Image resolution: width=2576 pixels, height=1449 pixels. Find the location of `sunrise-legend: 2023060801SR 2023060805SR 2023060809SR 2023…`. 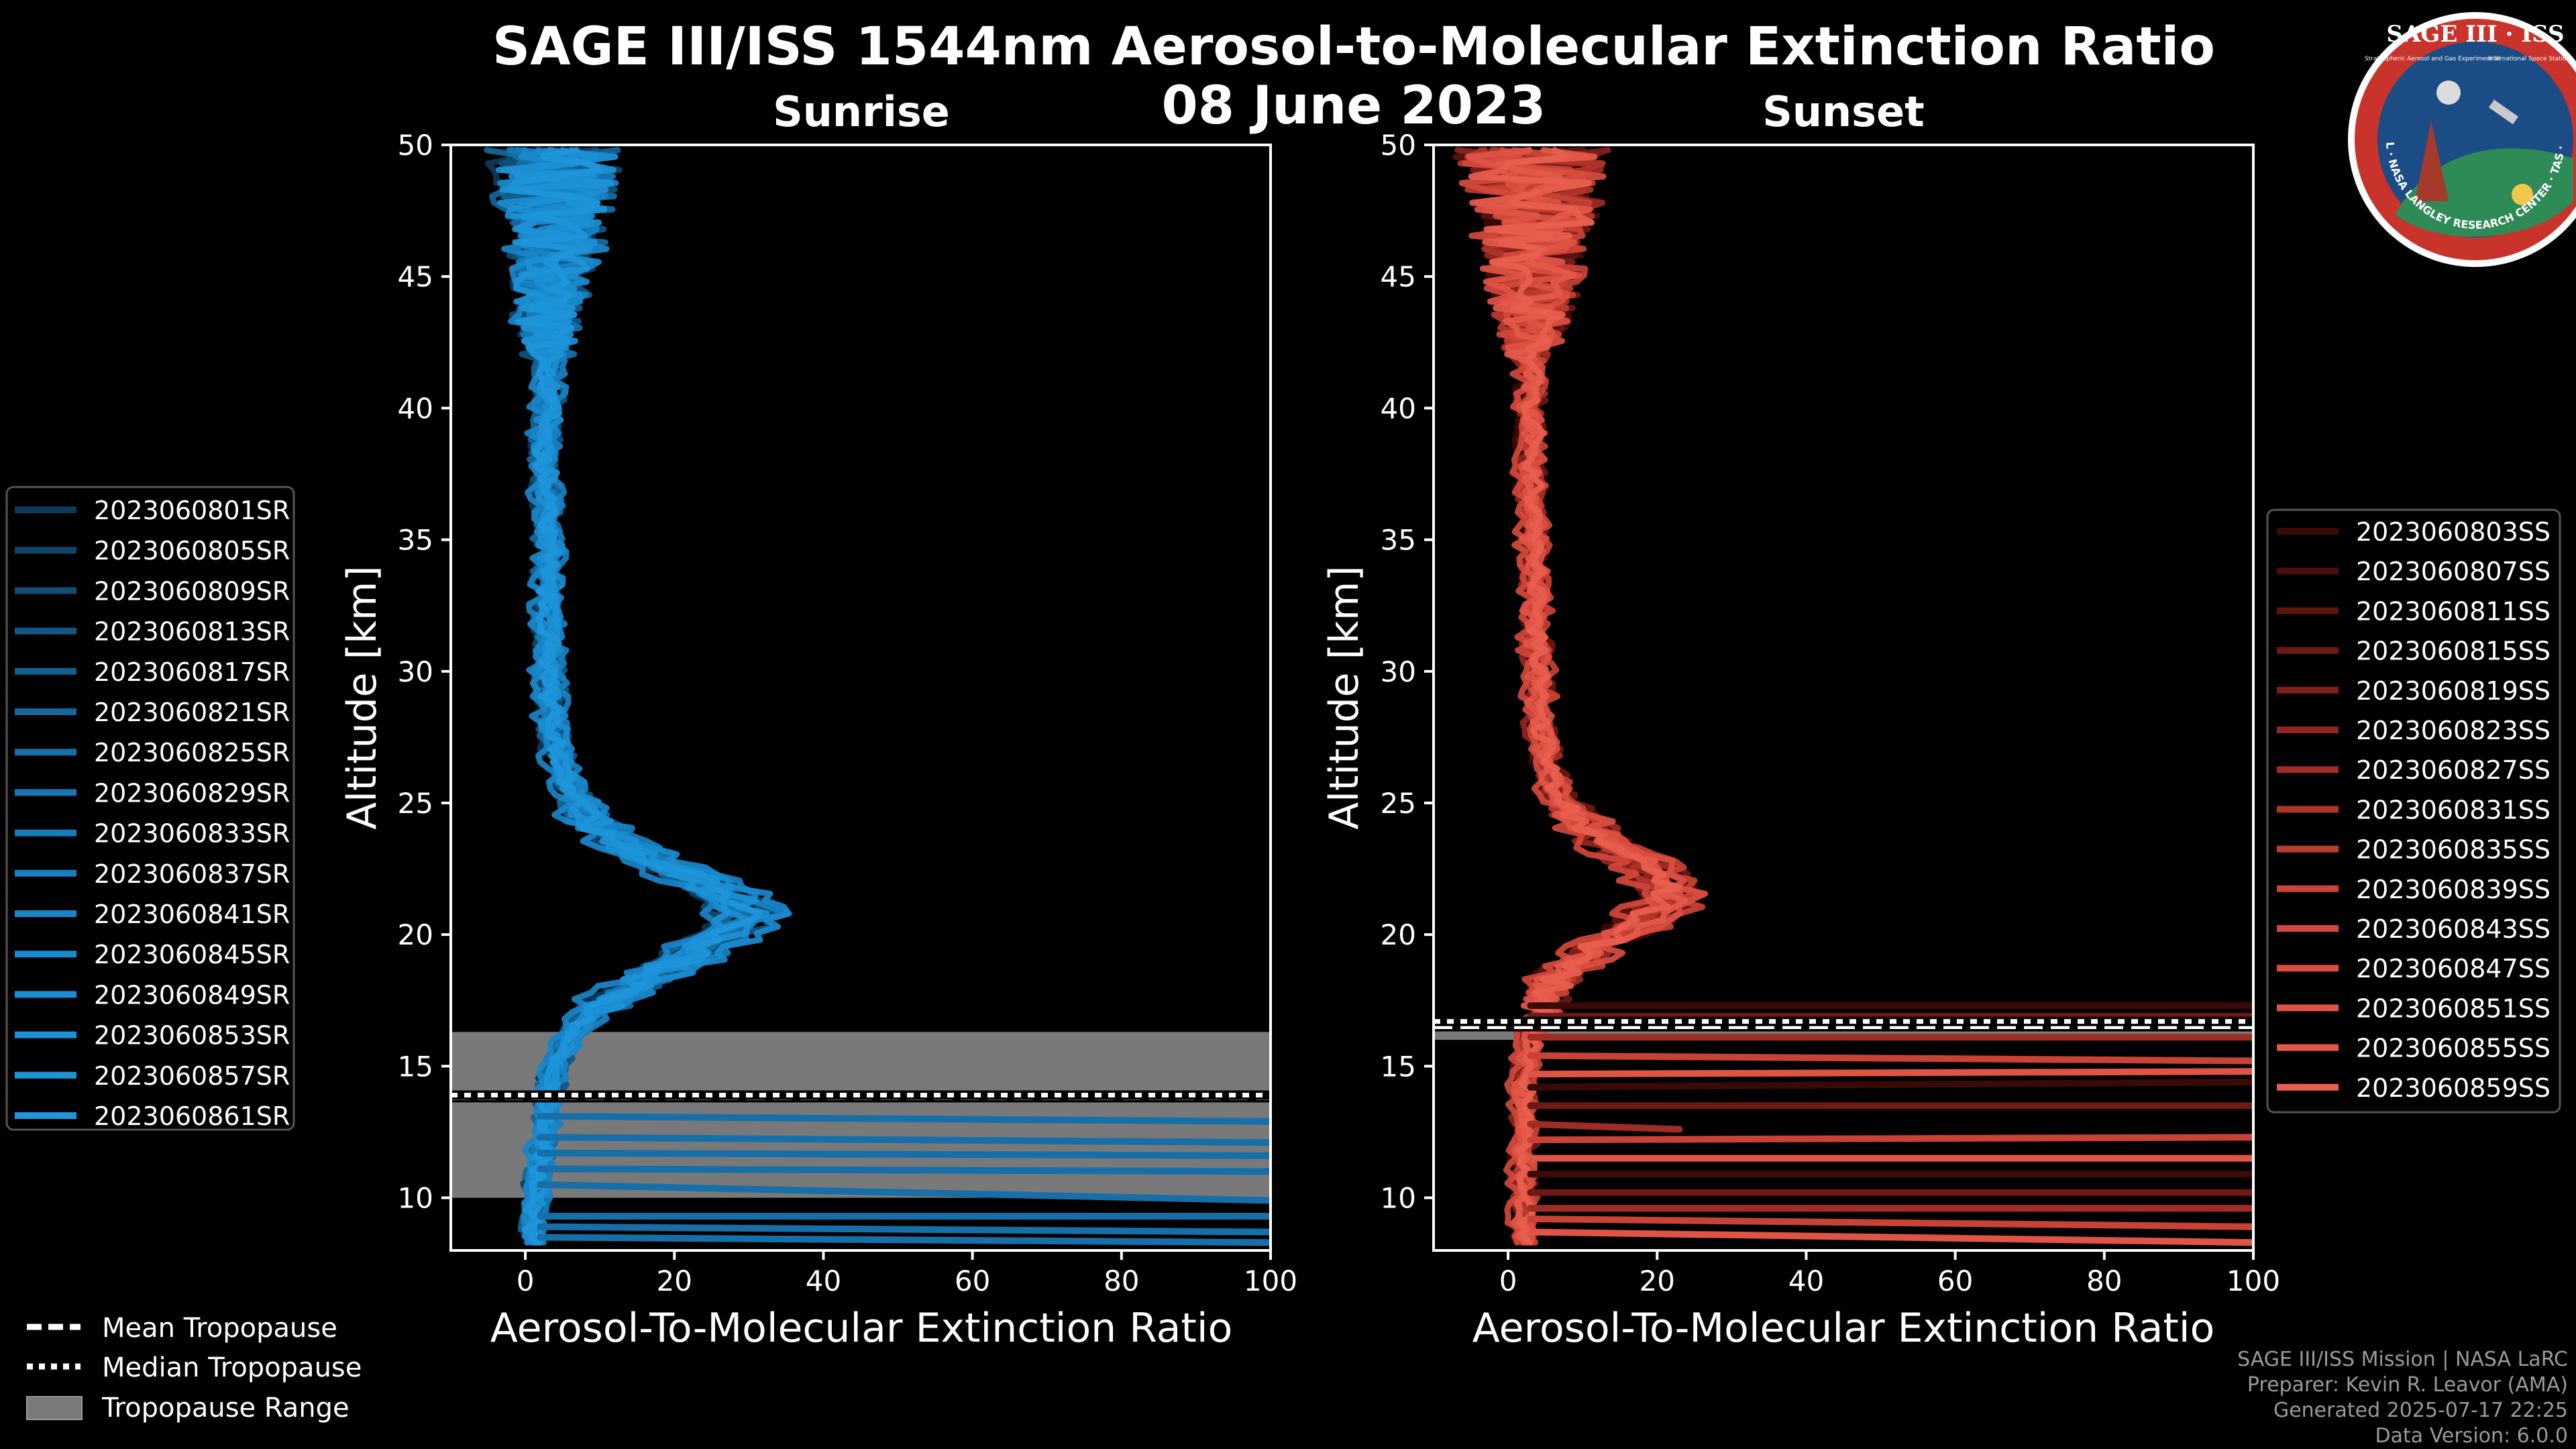

sunrise-legend: 2023060801SR 2023060805SR 2023060809SR 2023… is located at coordinates (150, 808).